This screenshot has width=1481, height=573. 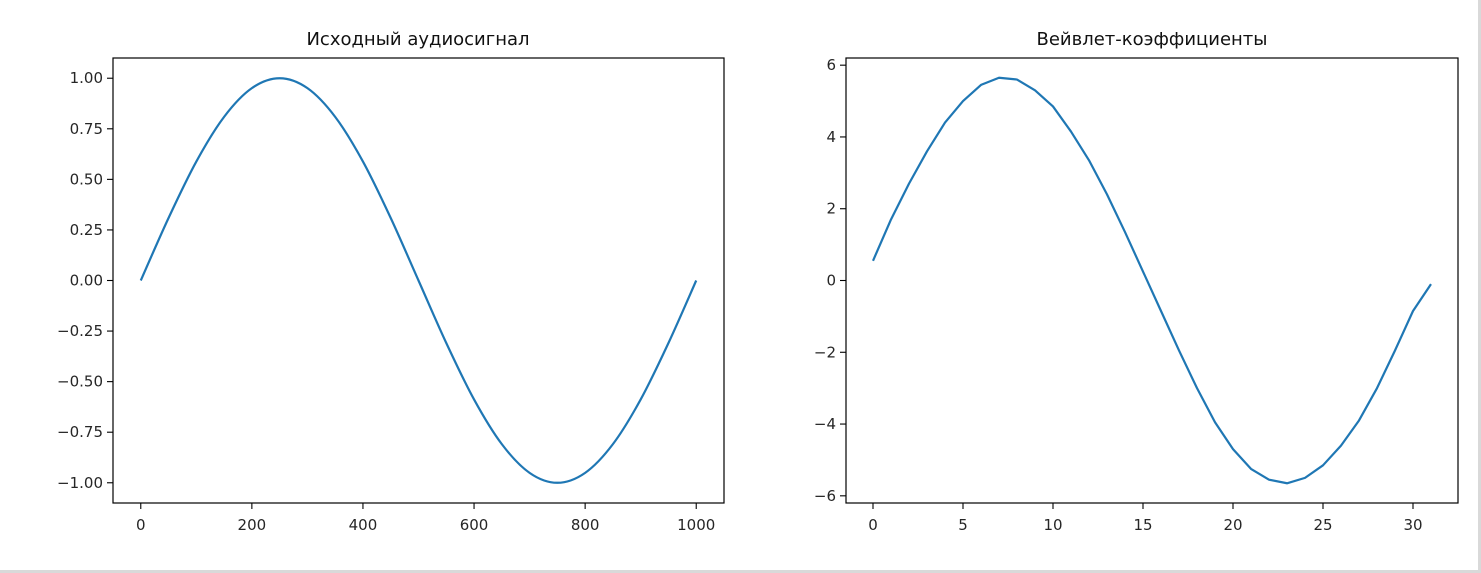 What do you see at coordinates (80, 382) in the screenshot?
I see `y-tick-label: −0.50` at bounding box center [80, 382].